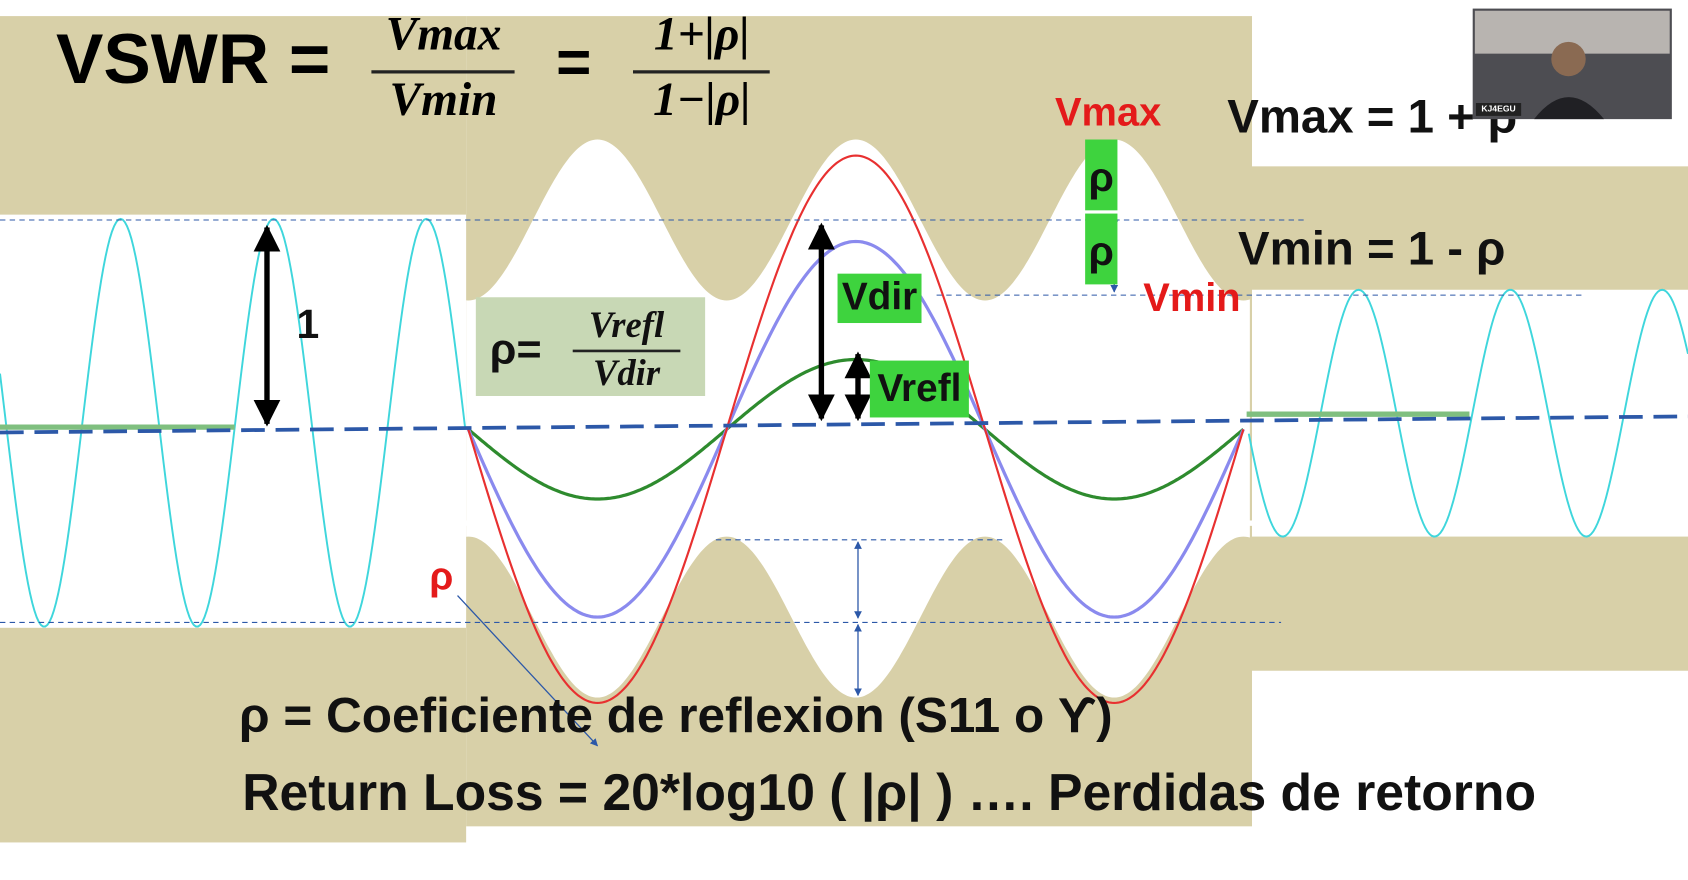 This screenshot has width=1688, height=880. What do you see at coordinates (516, 349) in the screenshot?
I see `rho-formula-lhs: ρ=` at bounding box center [516, 349].